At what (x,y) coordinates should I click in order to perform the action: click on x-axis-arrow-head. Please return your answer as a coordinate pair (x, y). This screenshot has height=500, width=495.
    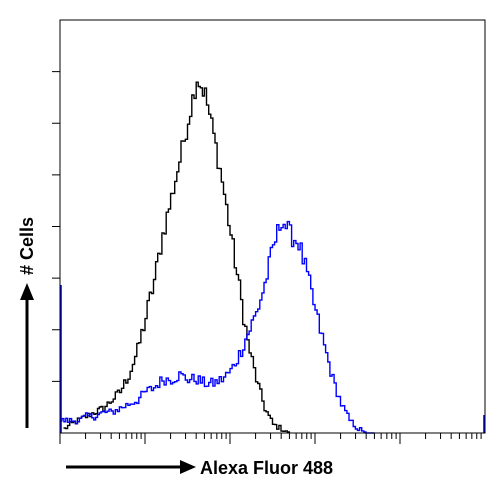
    Looking at the image, I should click on (188, 467).